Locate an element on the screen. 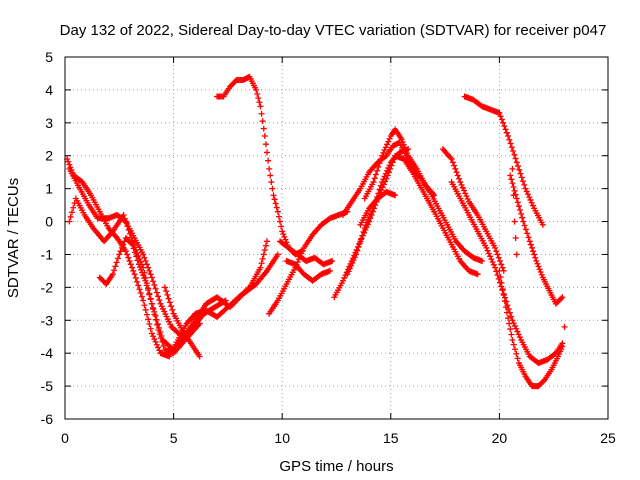 The image size is (640, 480). x-tick-label: 20 is located at coordinates (500, 438).